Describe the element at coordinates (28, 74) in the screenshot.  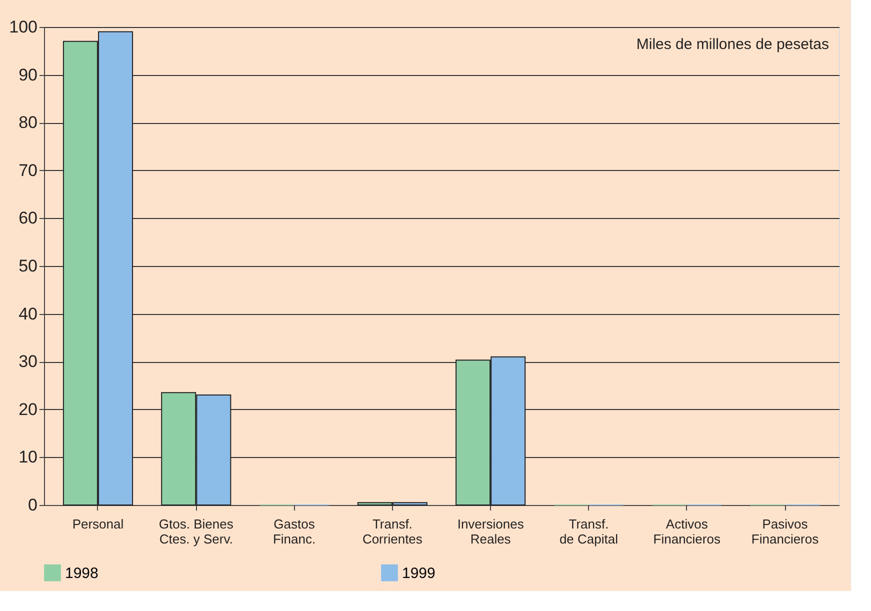
I see `y-tick-label: 90` at that location.